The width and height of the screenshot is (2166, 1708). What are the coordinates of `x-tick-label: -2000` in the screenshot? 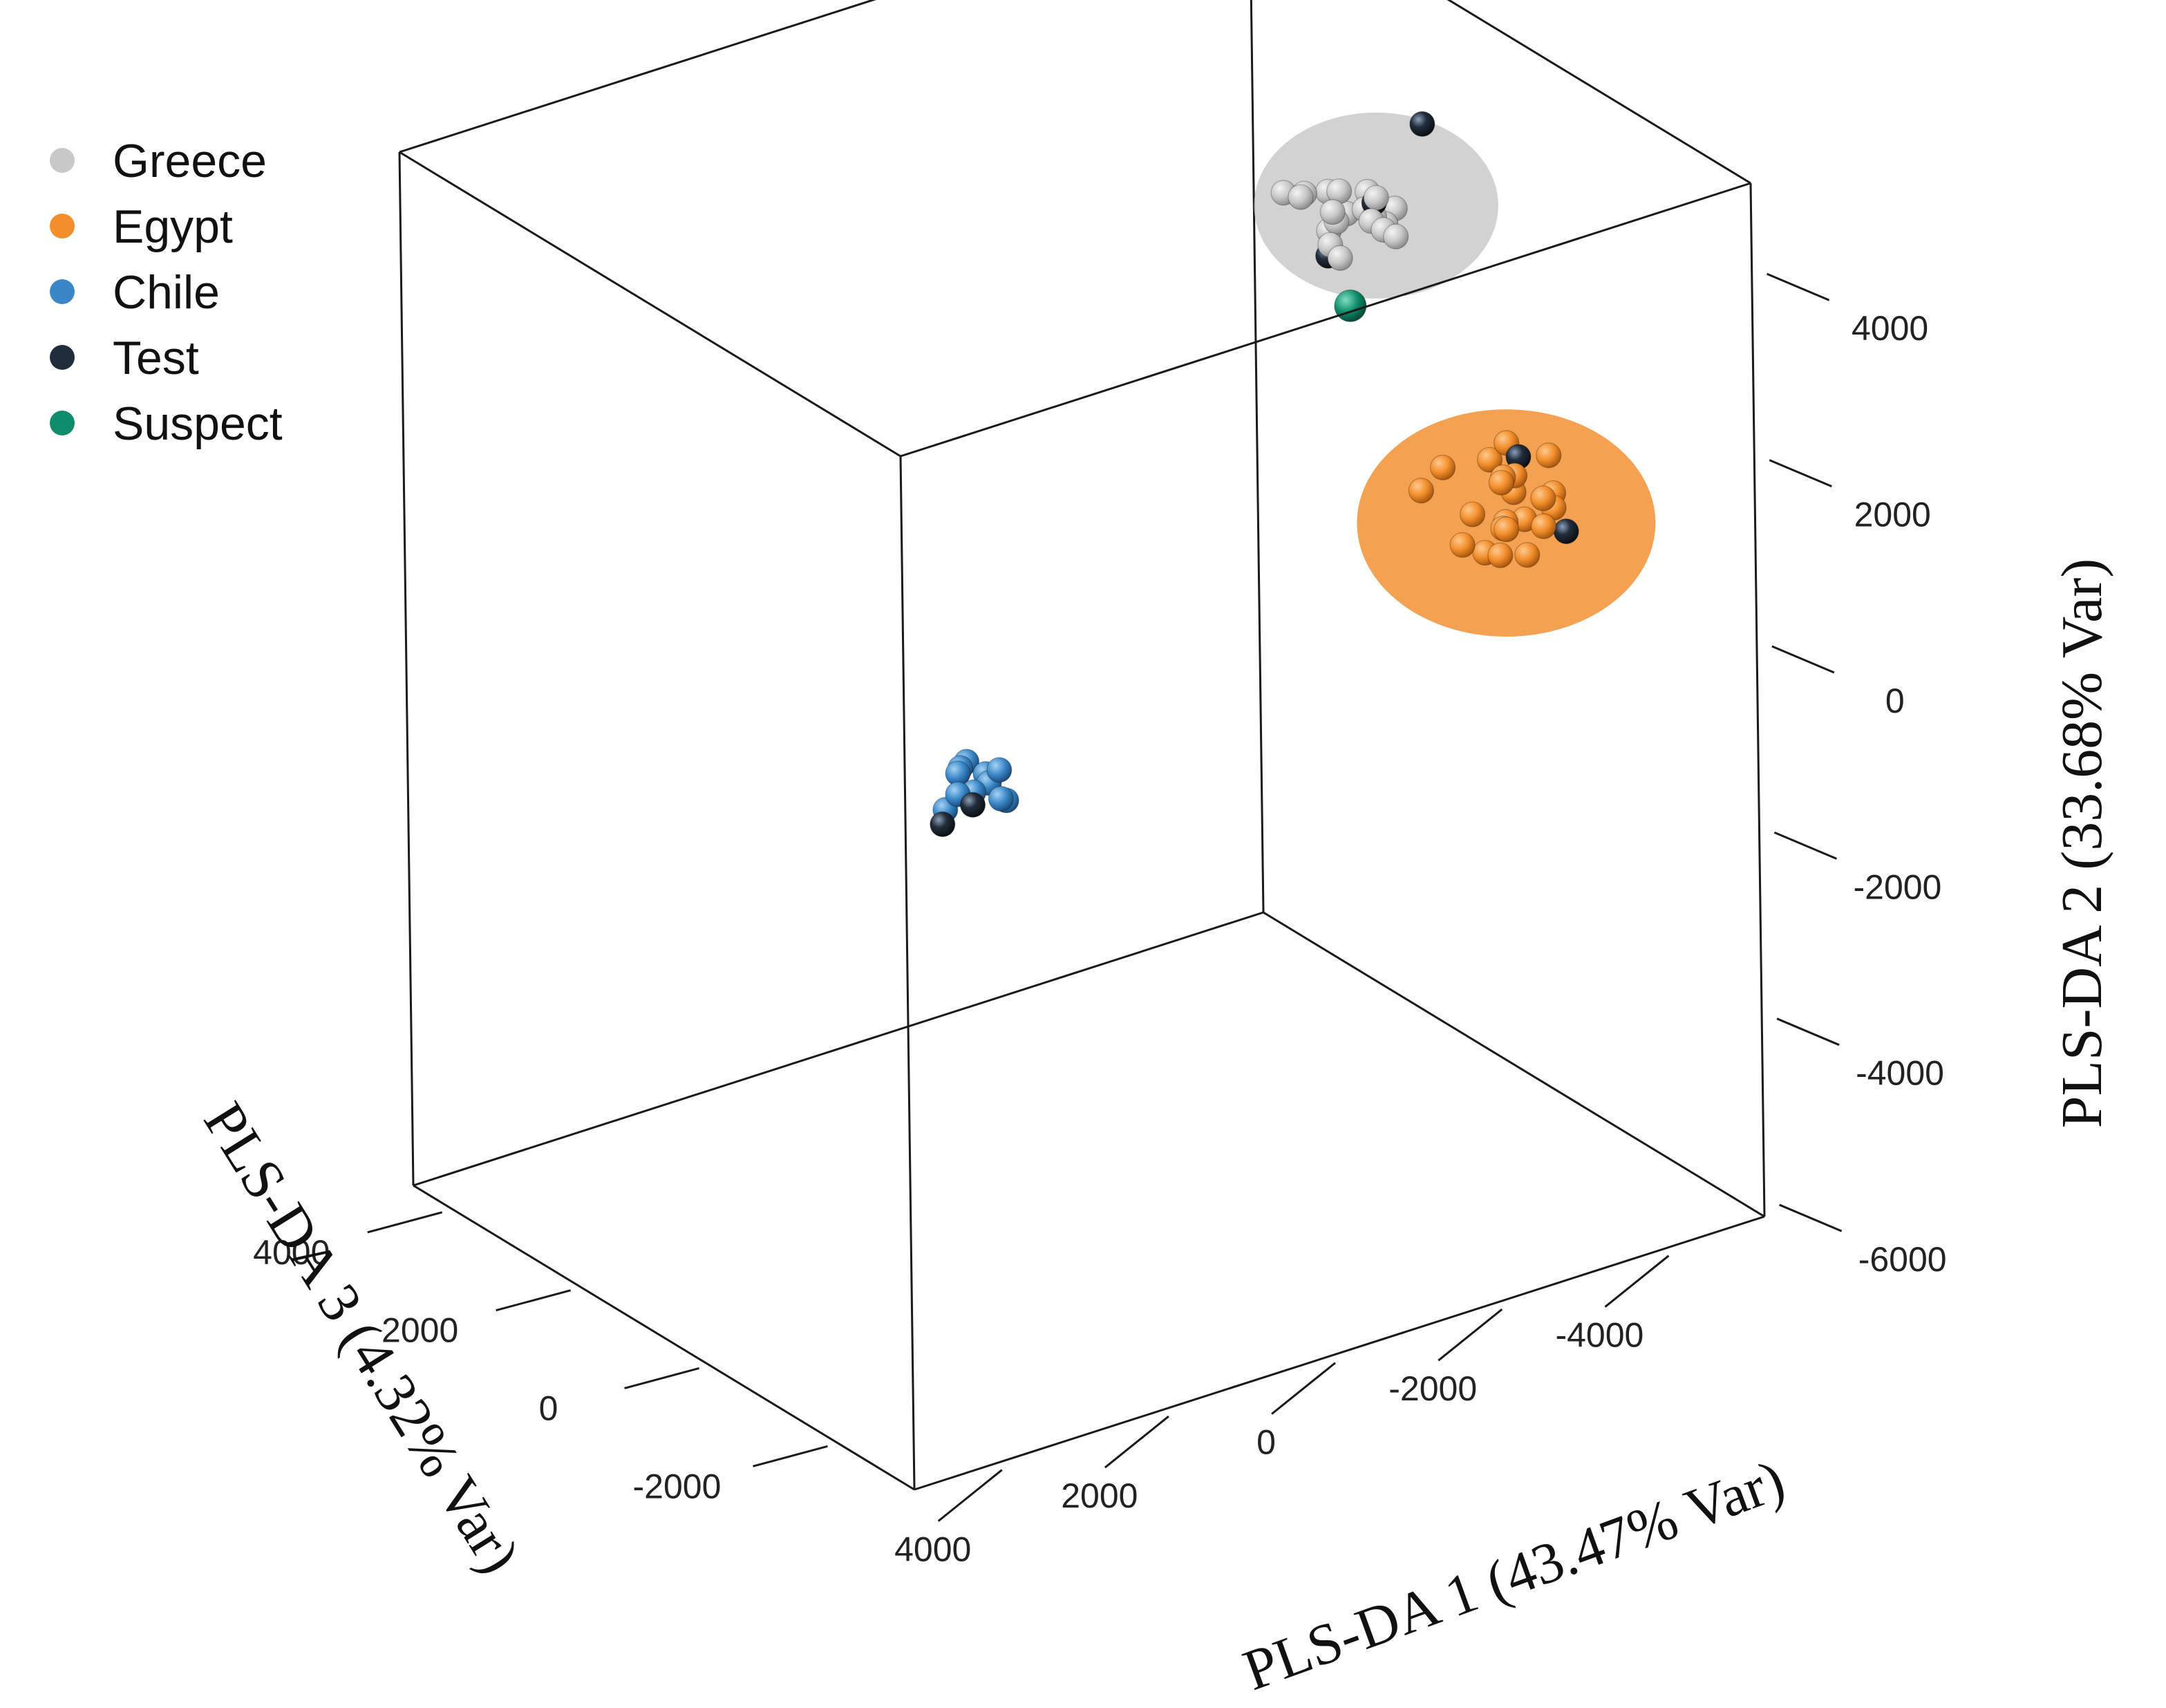 It's located at (1432, 1388).